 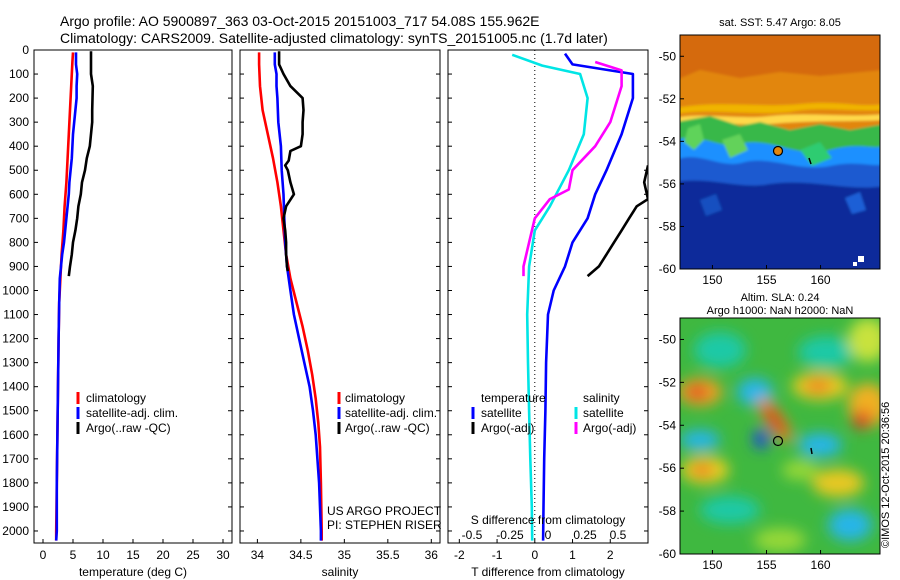 What do you see at coordinates (19, 98) in the screenshot?
I see `depth-tick-label: 200` at bounding box center [19, 98].